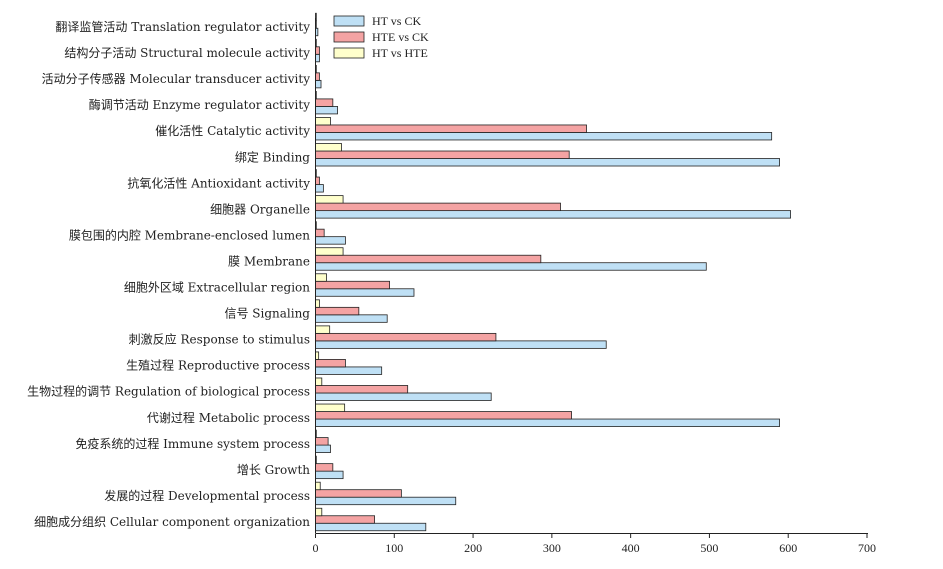  Describe the element at coordinates (187, 52) in the screenshot. I see `category-label: 结构分子活动 Structural molecule activity` at that location.